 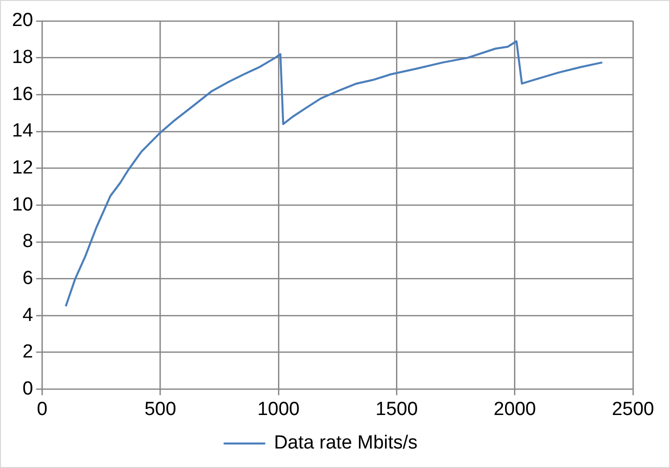 What do you see at coordinates (28, 278) in the screenshot?
I see `y-tick-label: 6` at bounding box center [28, 278].